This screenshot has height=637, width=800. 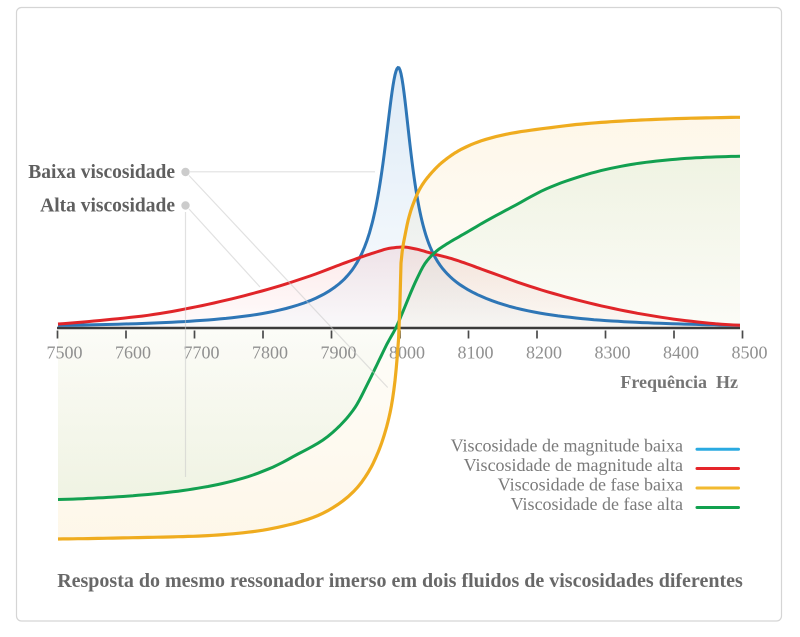 I want to click on svg-text: 8400, so click(x=681, y=353).